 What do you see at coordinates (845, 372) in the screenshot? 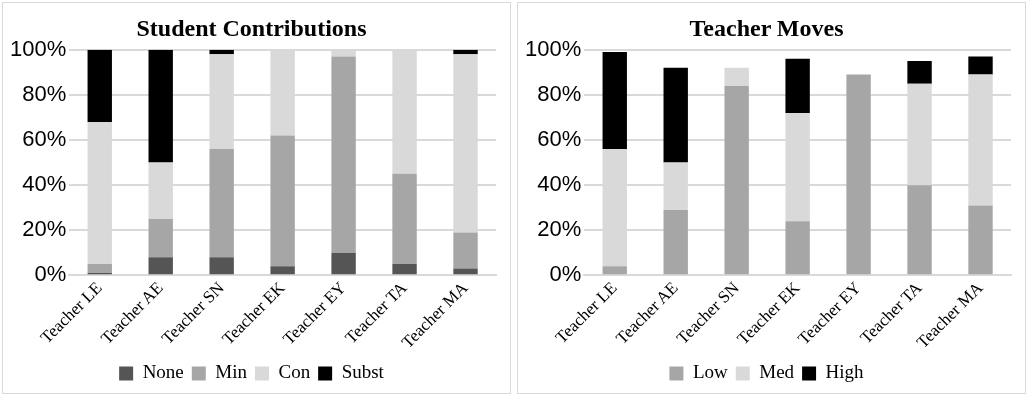
I see `legend-label: High` at bounding box center [845, 372].